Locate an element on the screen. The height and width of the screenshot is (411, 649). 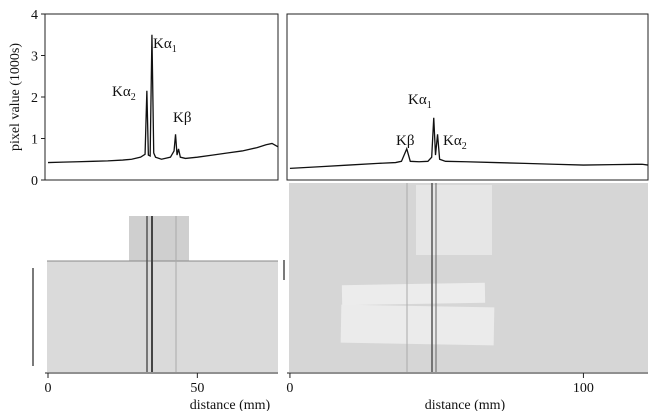
left-detector-image is located at coordinates (158, 294).